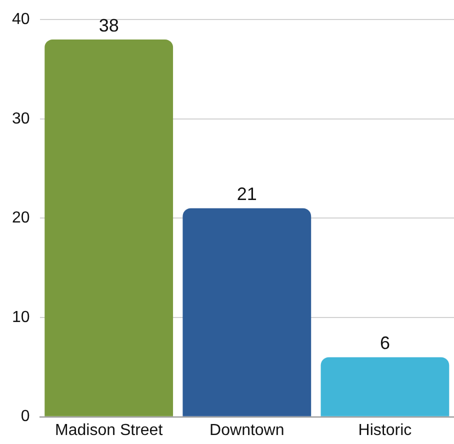 The width and height of the screenshot is (454, 444). Describe the element at coordinates (25, 417) in the screenshot. I see `y-tick-label: 0` at that location.